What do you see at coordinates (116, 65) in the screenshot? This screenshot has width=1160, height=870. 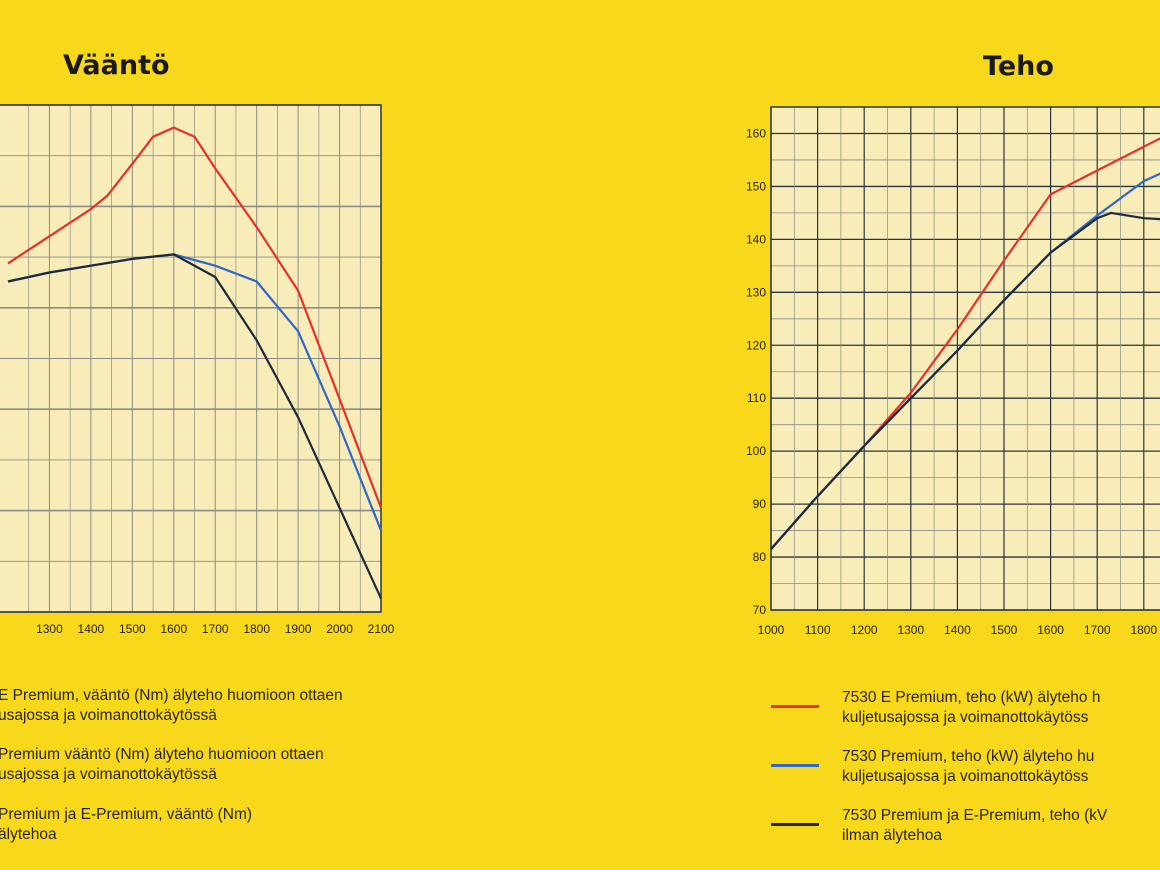 I see `chart-title-vaanto: Vääntö` at bounding box center [116, 65].